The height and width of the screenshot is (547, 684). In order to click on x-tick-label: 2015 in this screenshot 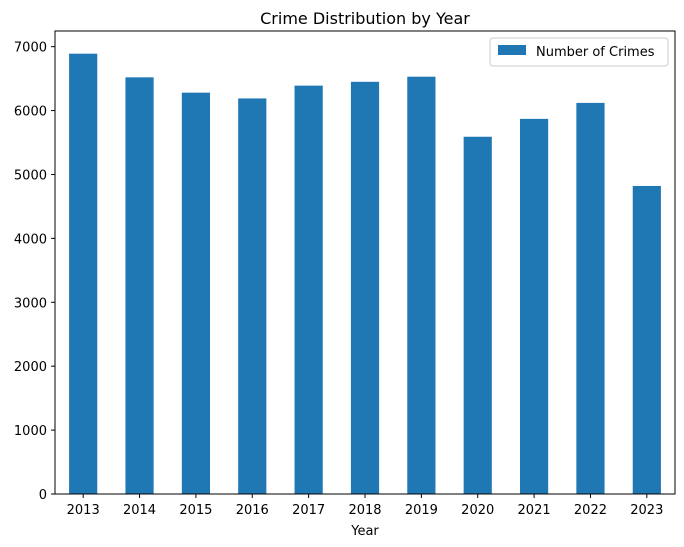, I will do `click(195, 510)`.